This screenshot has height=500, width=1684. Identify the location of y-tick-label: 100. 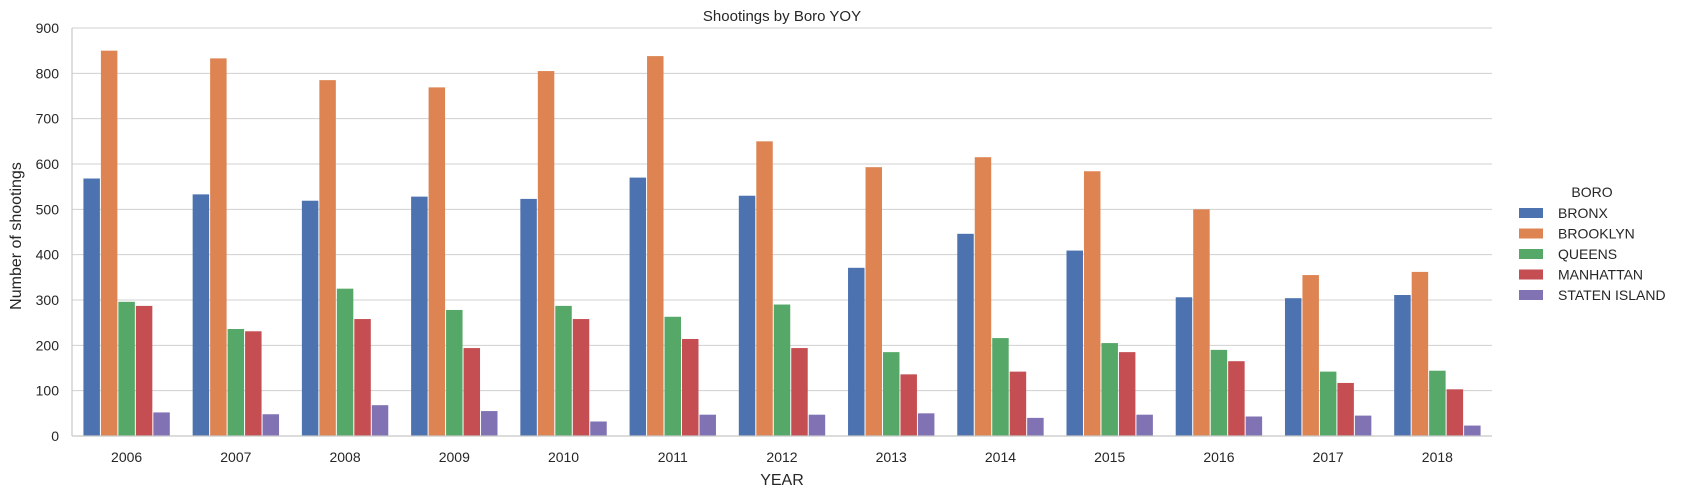
(48, 391).